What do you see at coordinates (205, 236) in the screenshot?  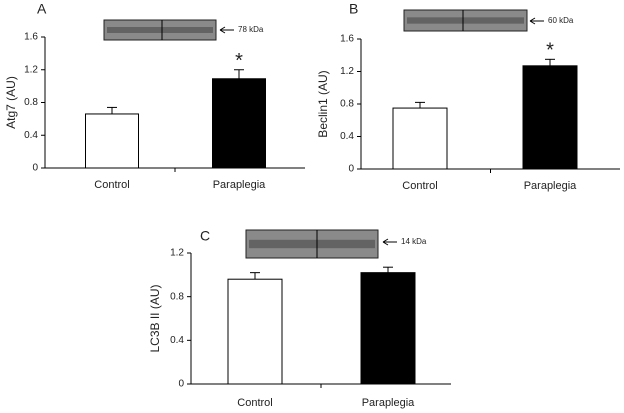 I see `panel-label: C` at bounding box center [205, 236].